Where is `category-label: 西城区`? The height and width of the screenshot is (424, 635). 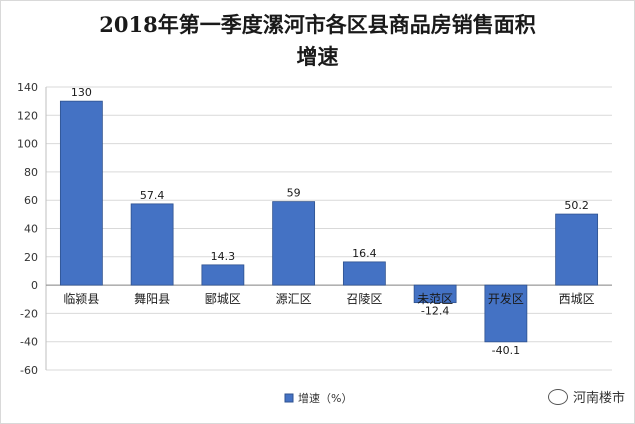 category-label: 西城区 is located at coordinates (577, 299).